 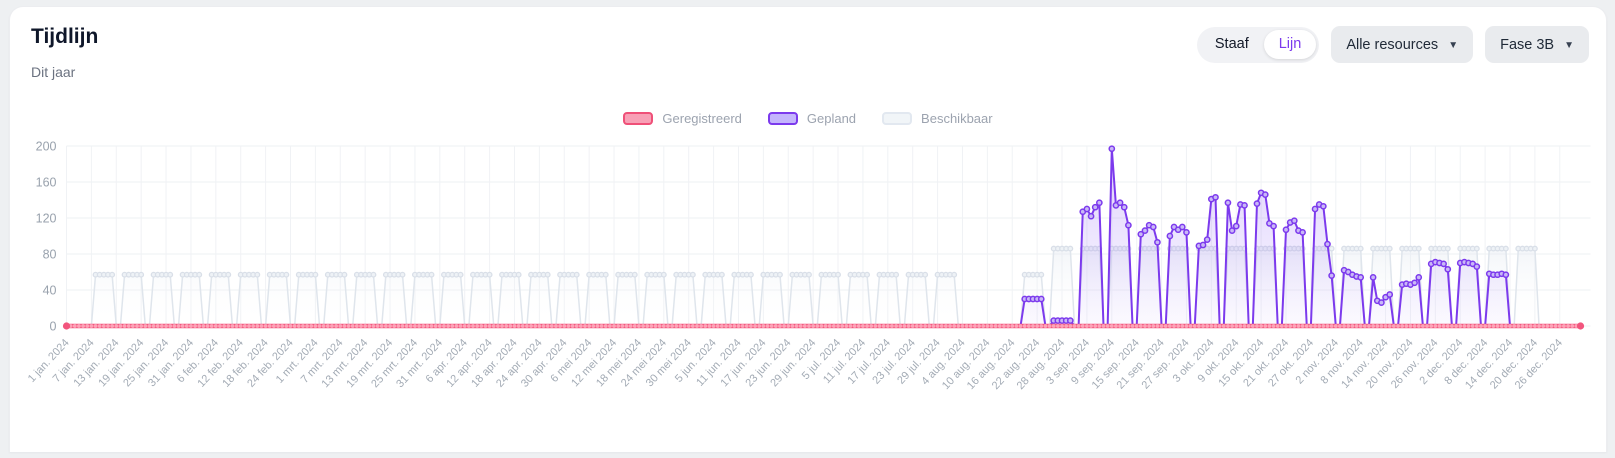 I want to click on phase-dropdown: Fase 3B ▼, so click(x=1537, y=44).